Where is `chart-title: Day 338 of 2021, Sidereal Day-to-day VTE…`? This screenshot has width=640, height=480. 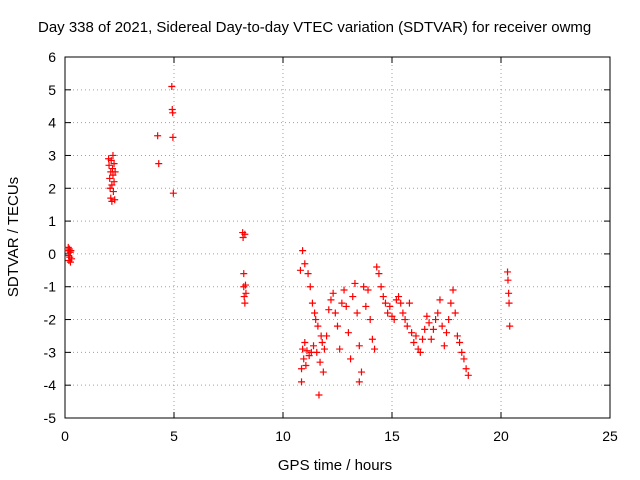 chart-title: Day 338 of 2021, Sidereal Day-to-day VTE… is located at coordinates (314, 27).